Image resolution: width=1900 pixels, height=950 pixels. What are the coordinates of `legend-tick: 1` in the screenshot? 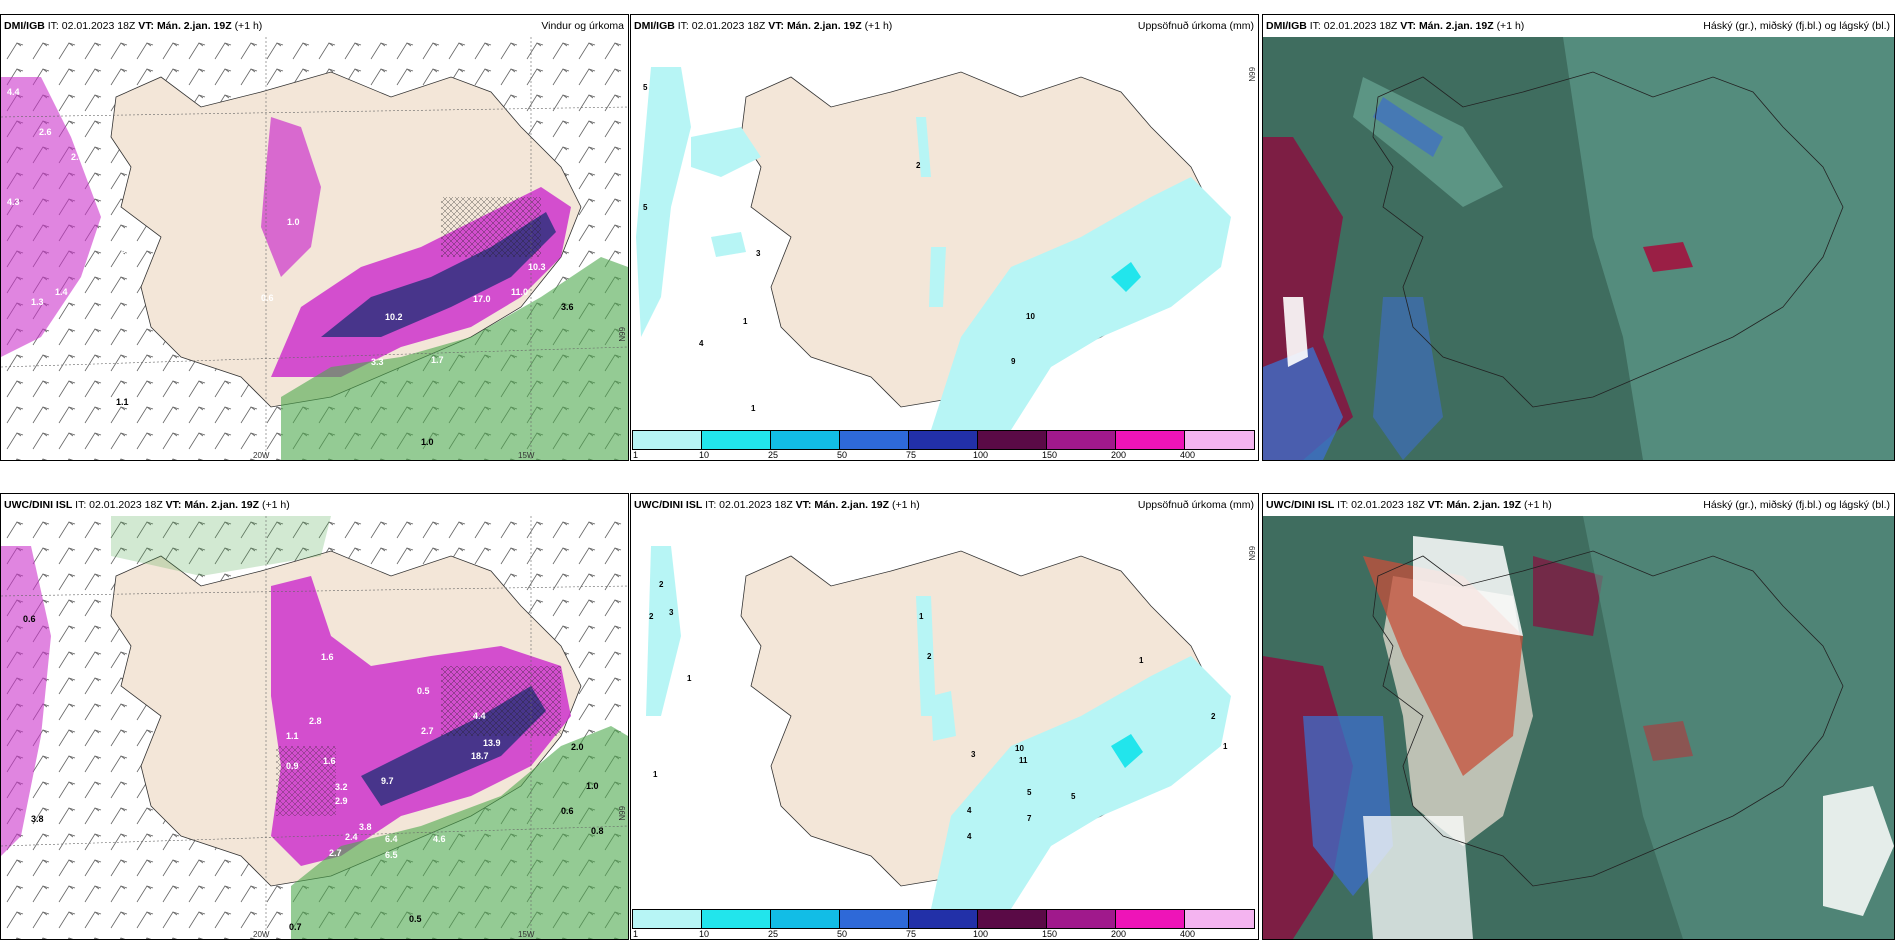 It's located at (636, 934).